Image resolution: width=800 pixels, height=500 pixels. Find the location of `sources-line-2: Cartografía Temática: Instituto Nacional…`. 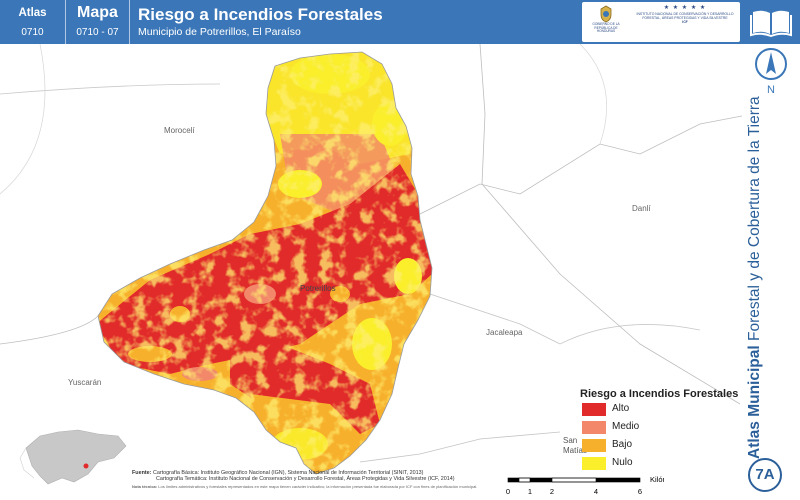

sources-line-2: Cartografía Temática: Instituto Nacional… is located at coordinates (305, 479).